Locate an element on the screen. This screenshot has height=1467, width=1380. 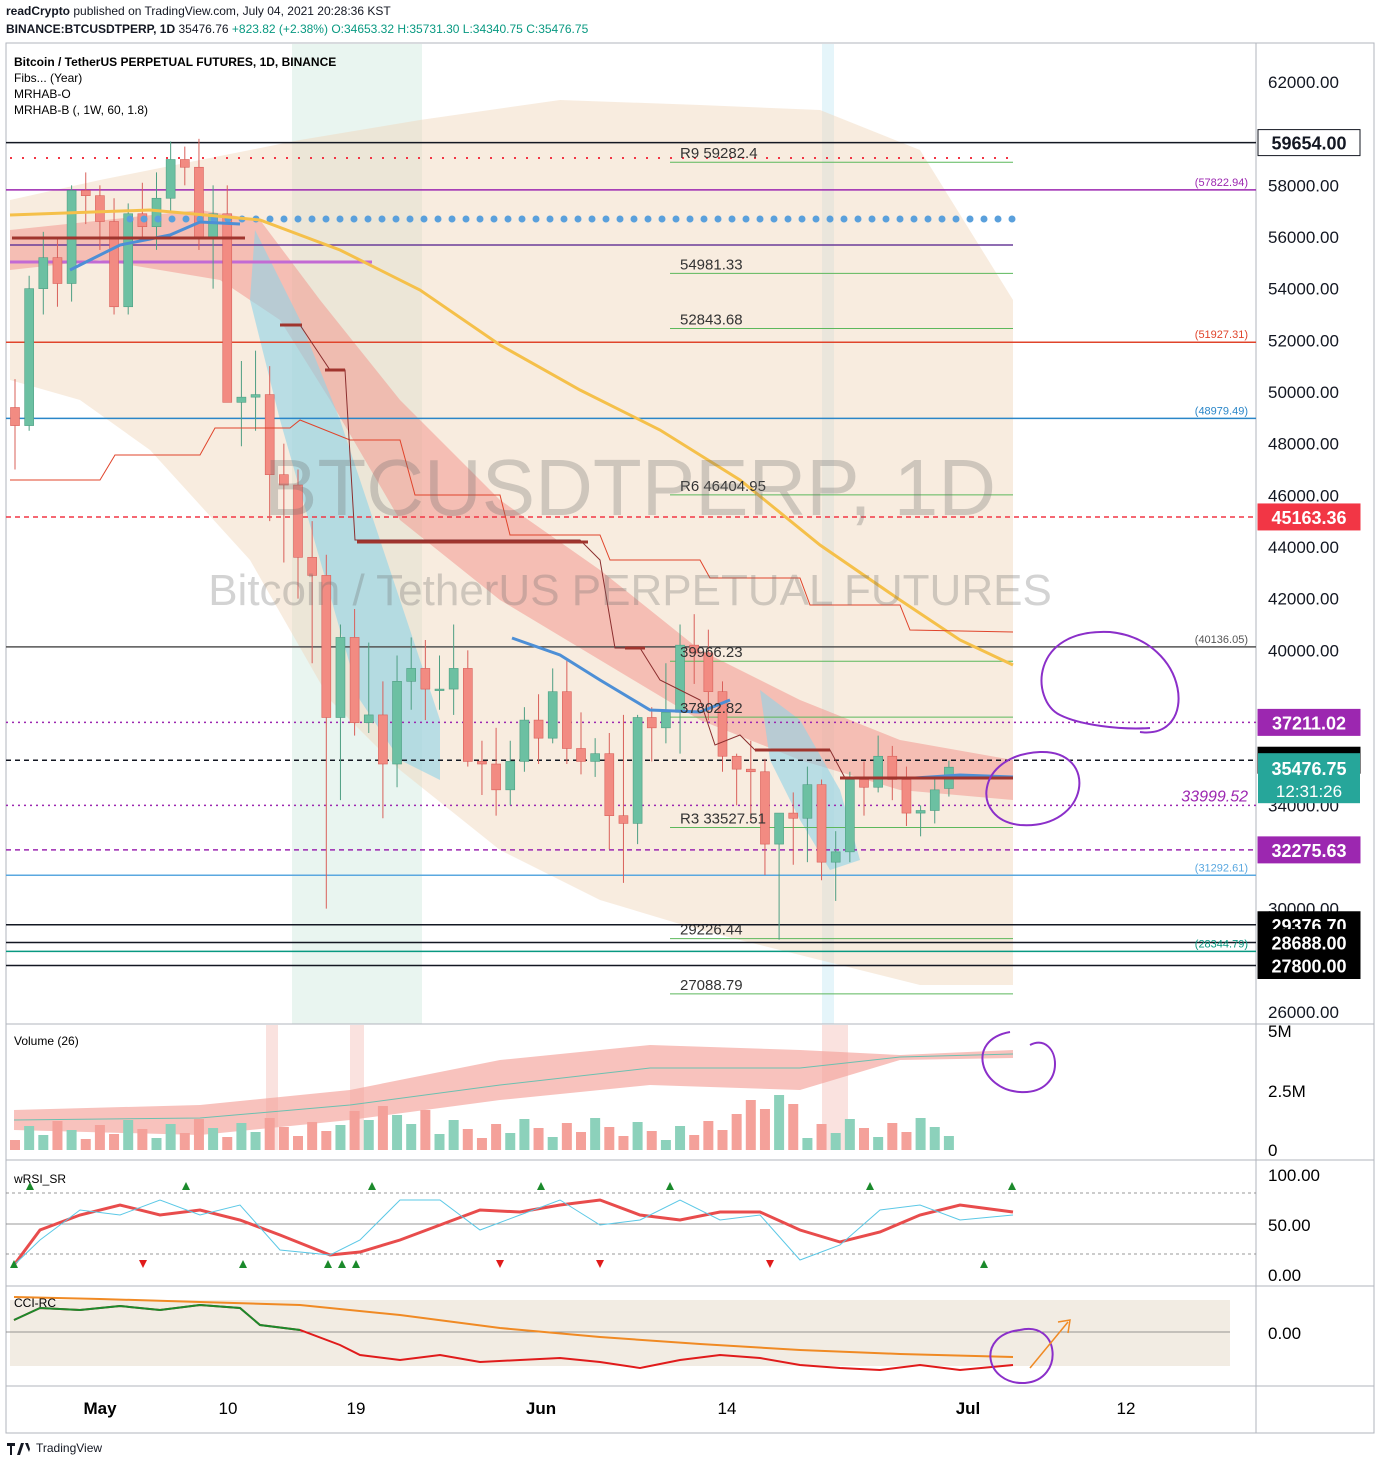
x-label-14: 14 is located at coordinates (727, 1408).